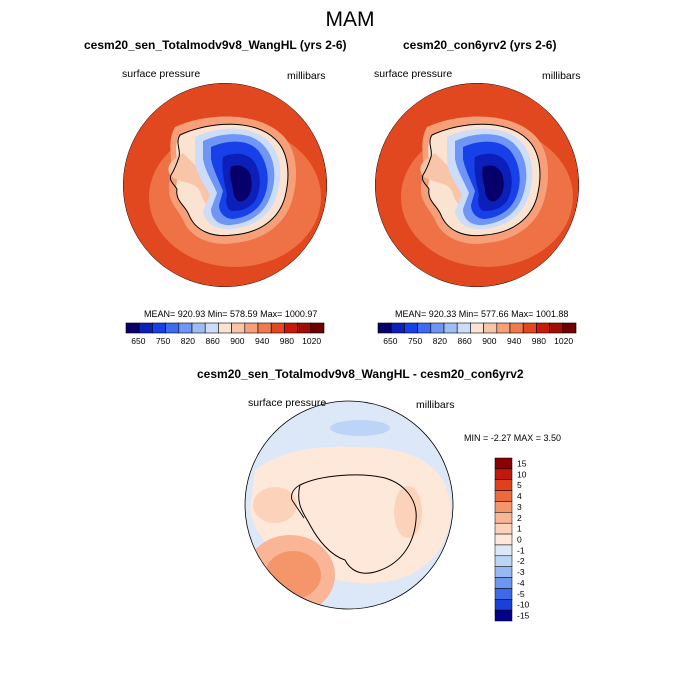 Image resolution: width=700 pixels, height=700 pixels. I want to click on panel2-polar-map, so click(477, 185).